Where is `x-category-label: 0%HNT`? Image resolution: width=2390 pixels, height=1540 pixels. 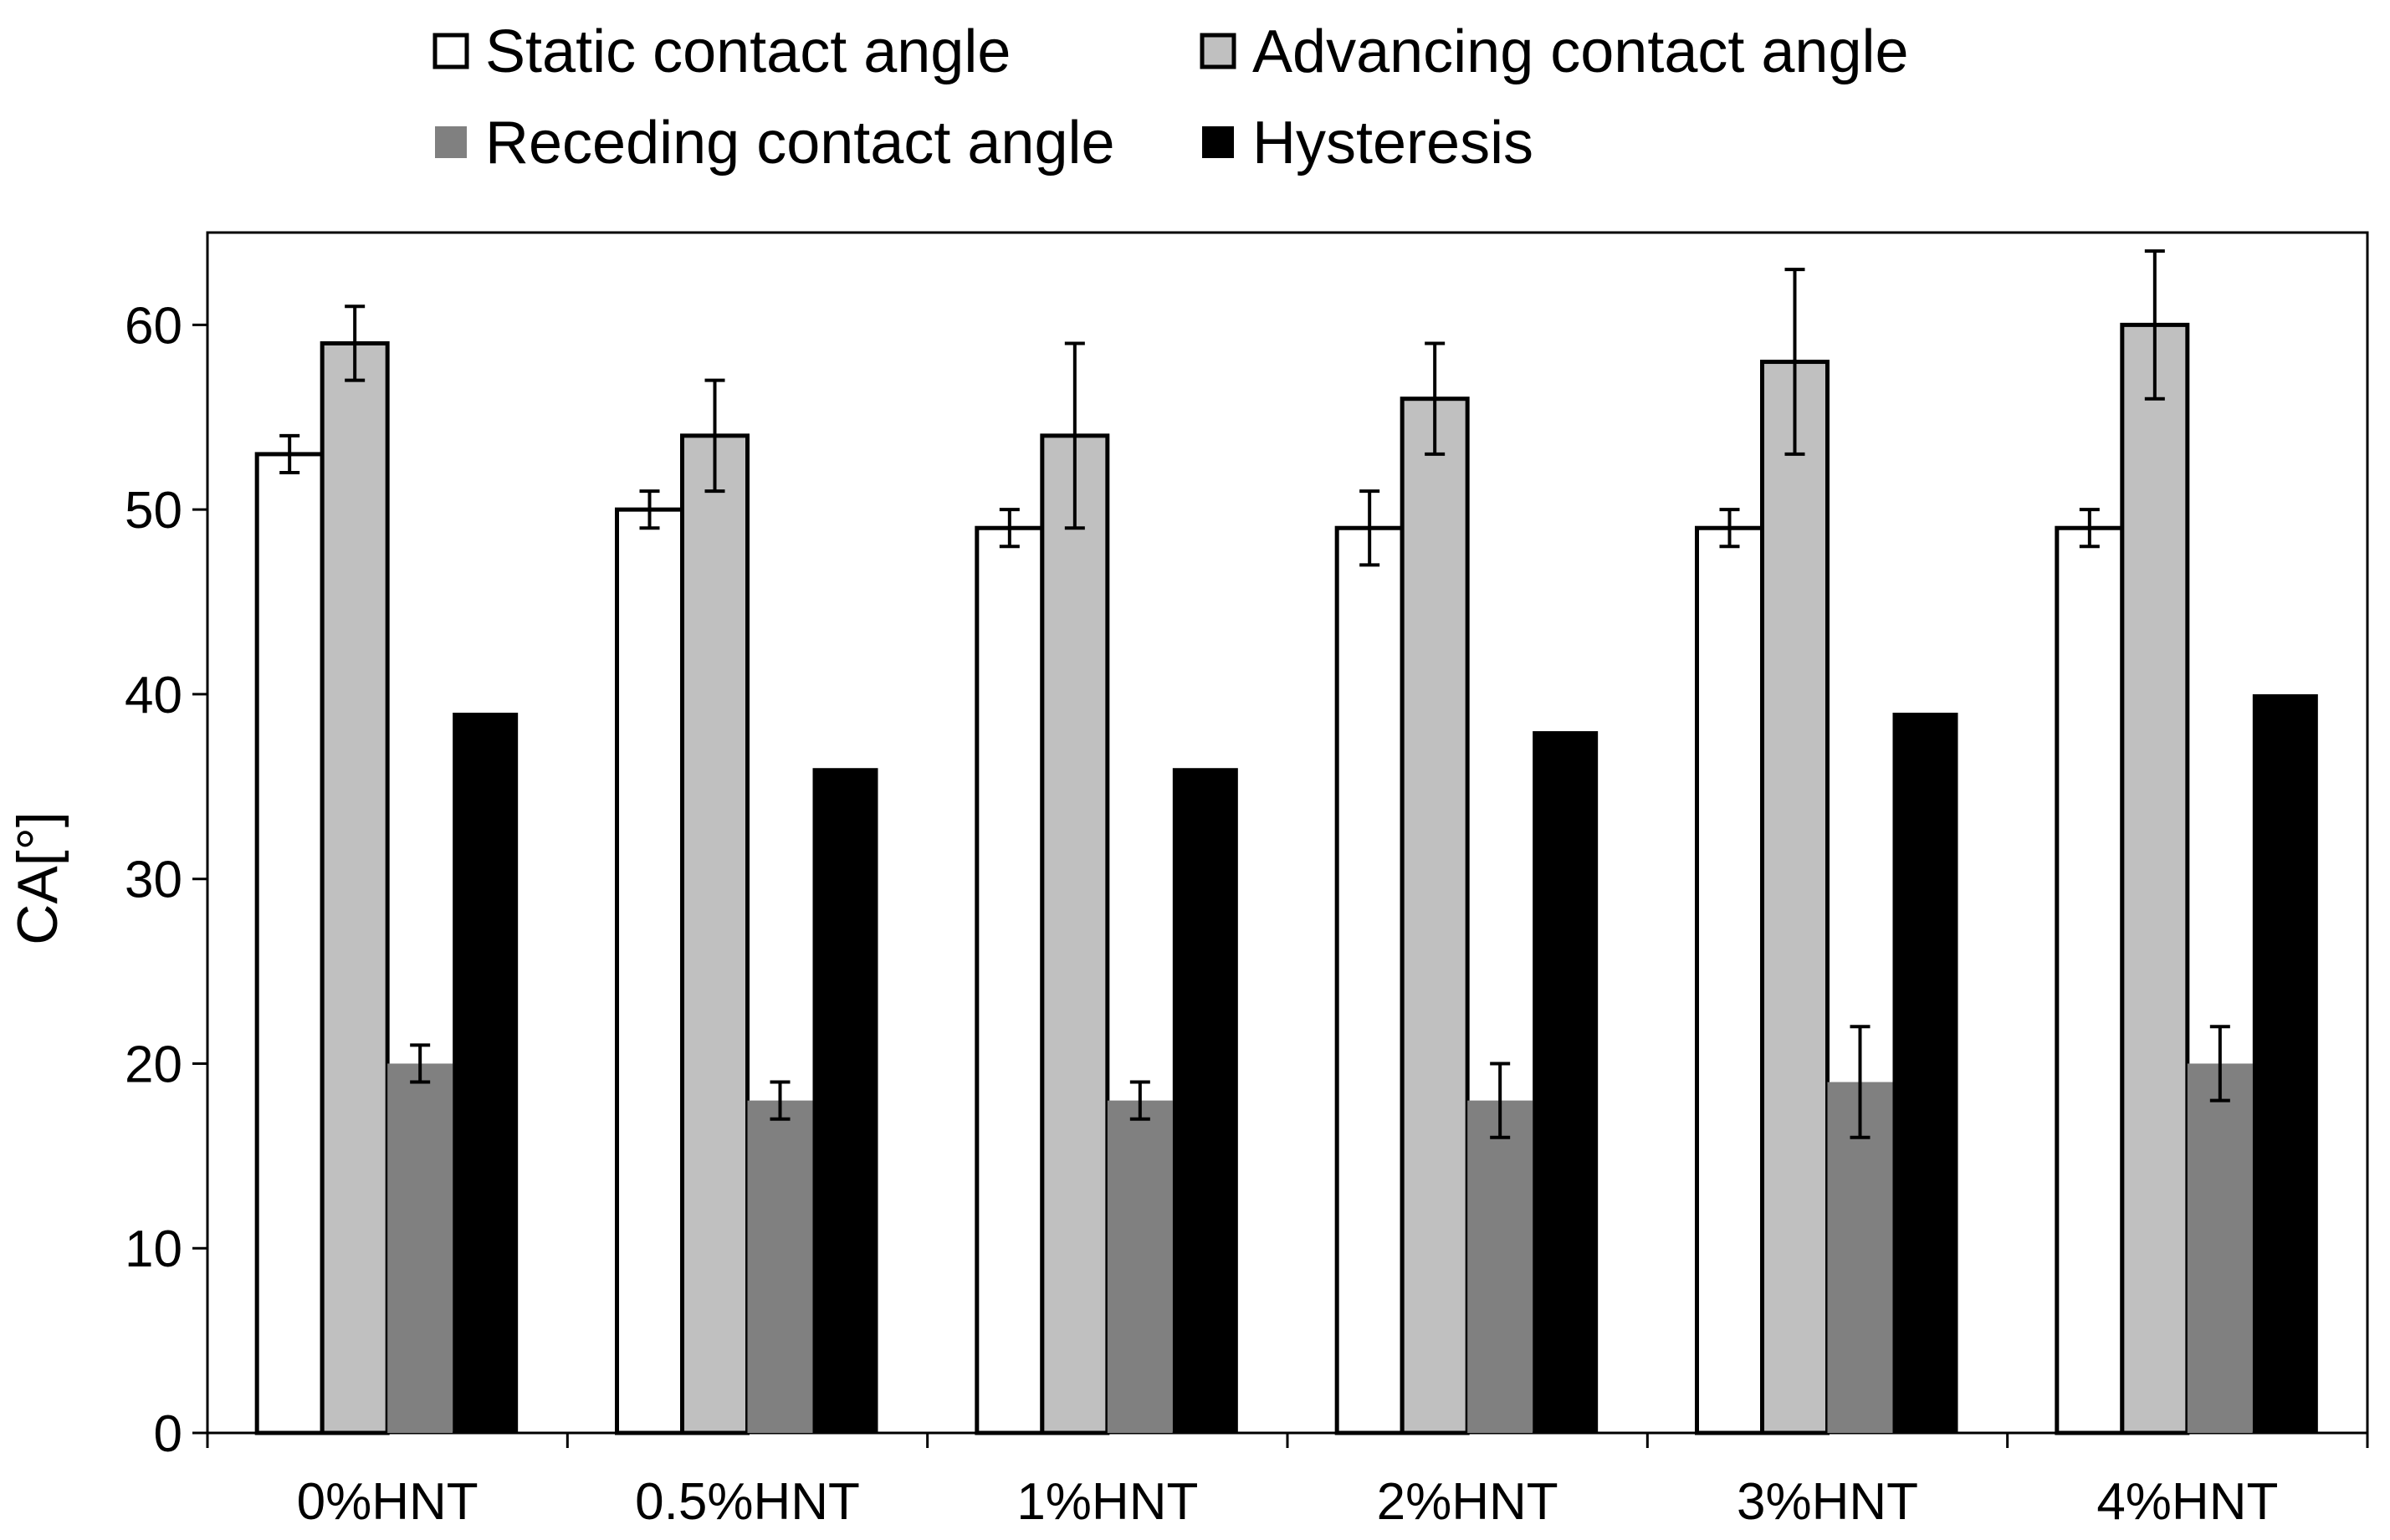 x-category-label: 0%HNT is located at coordinates (388, 1502).